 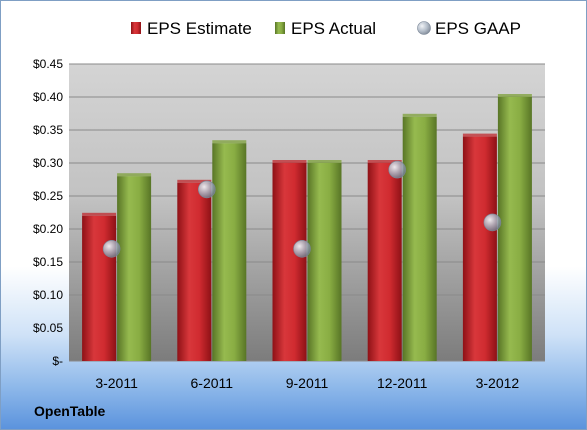 What do you see at coordinates (70, 411) in the screenshot?
I see `company-label: OpenTable` at bounding box center [70, 411].